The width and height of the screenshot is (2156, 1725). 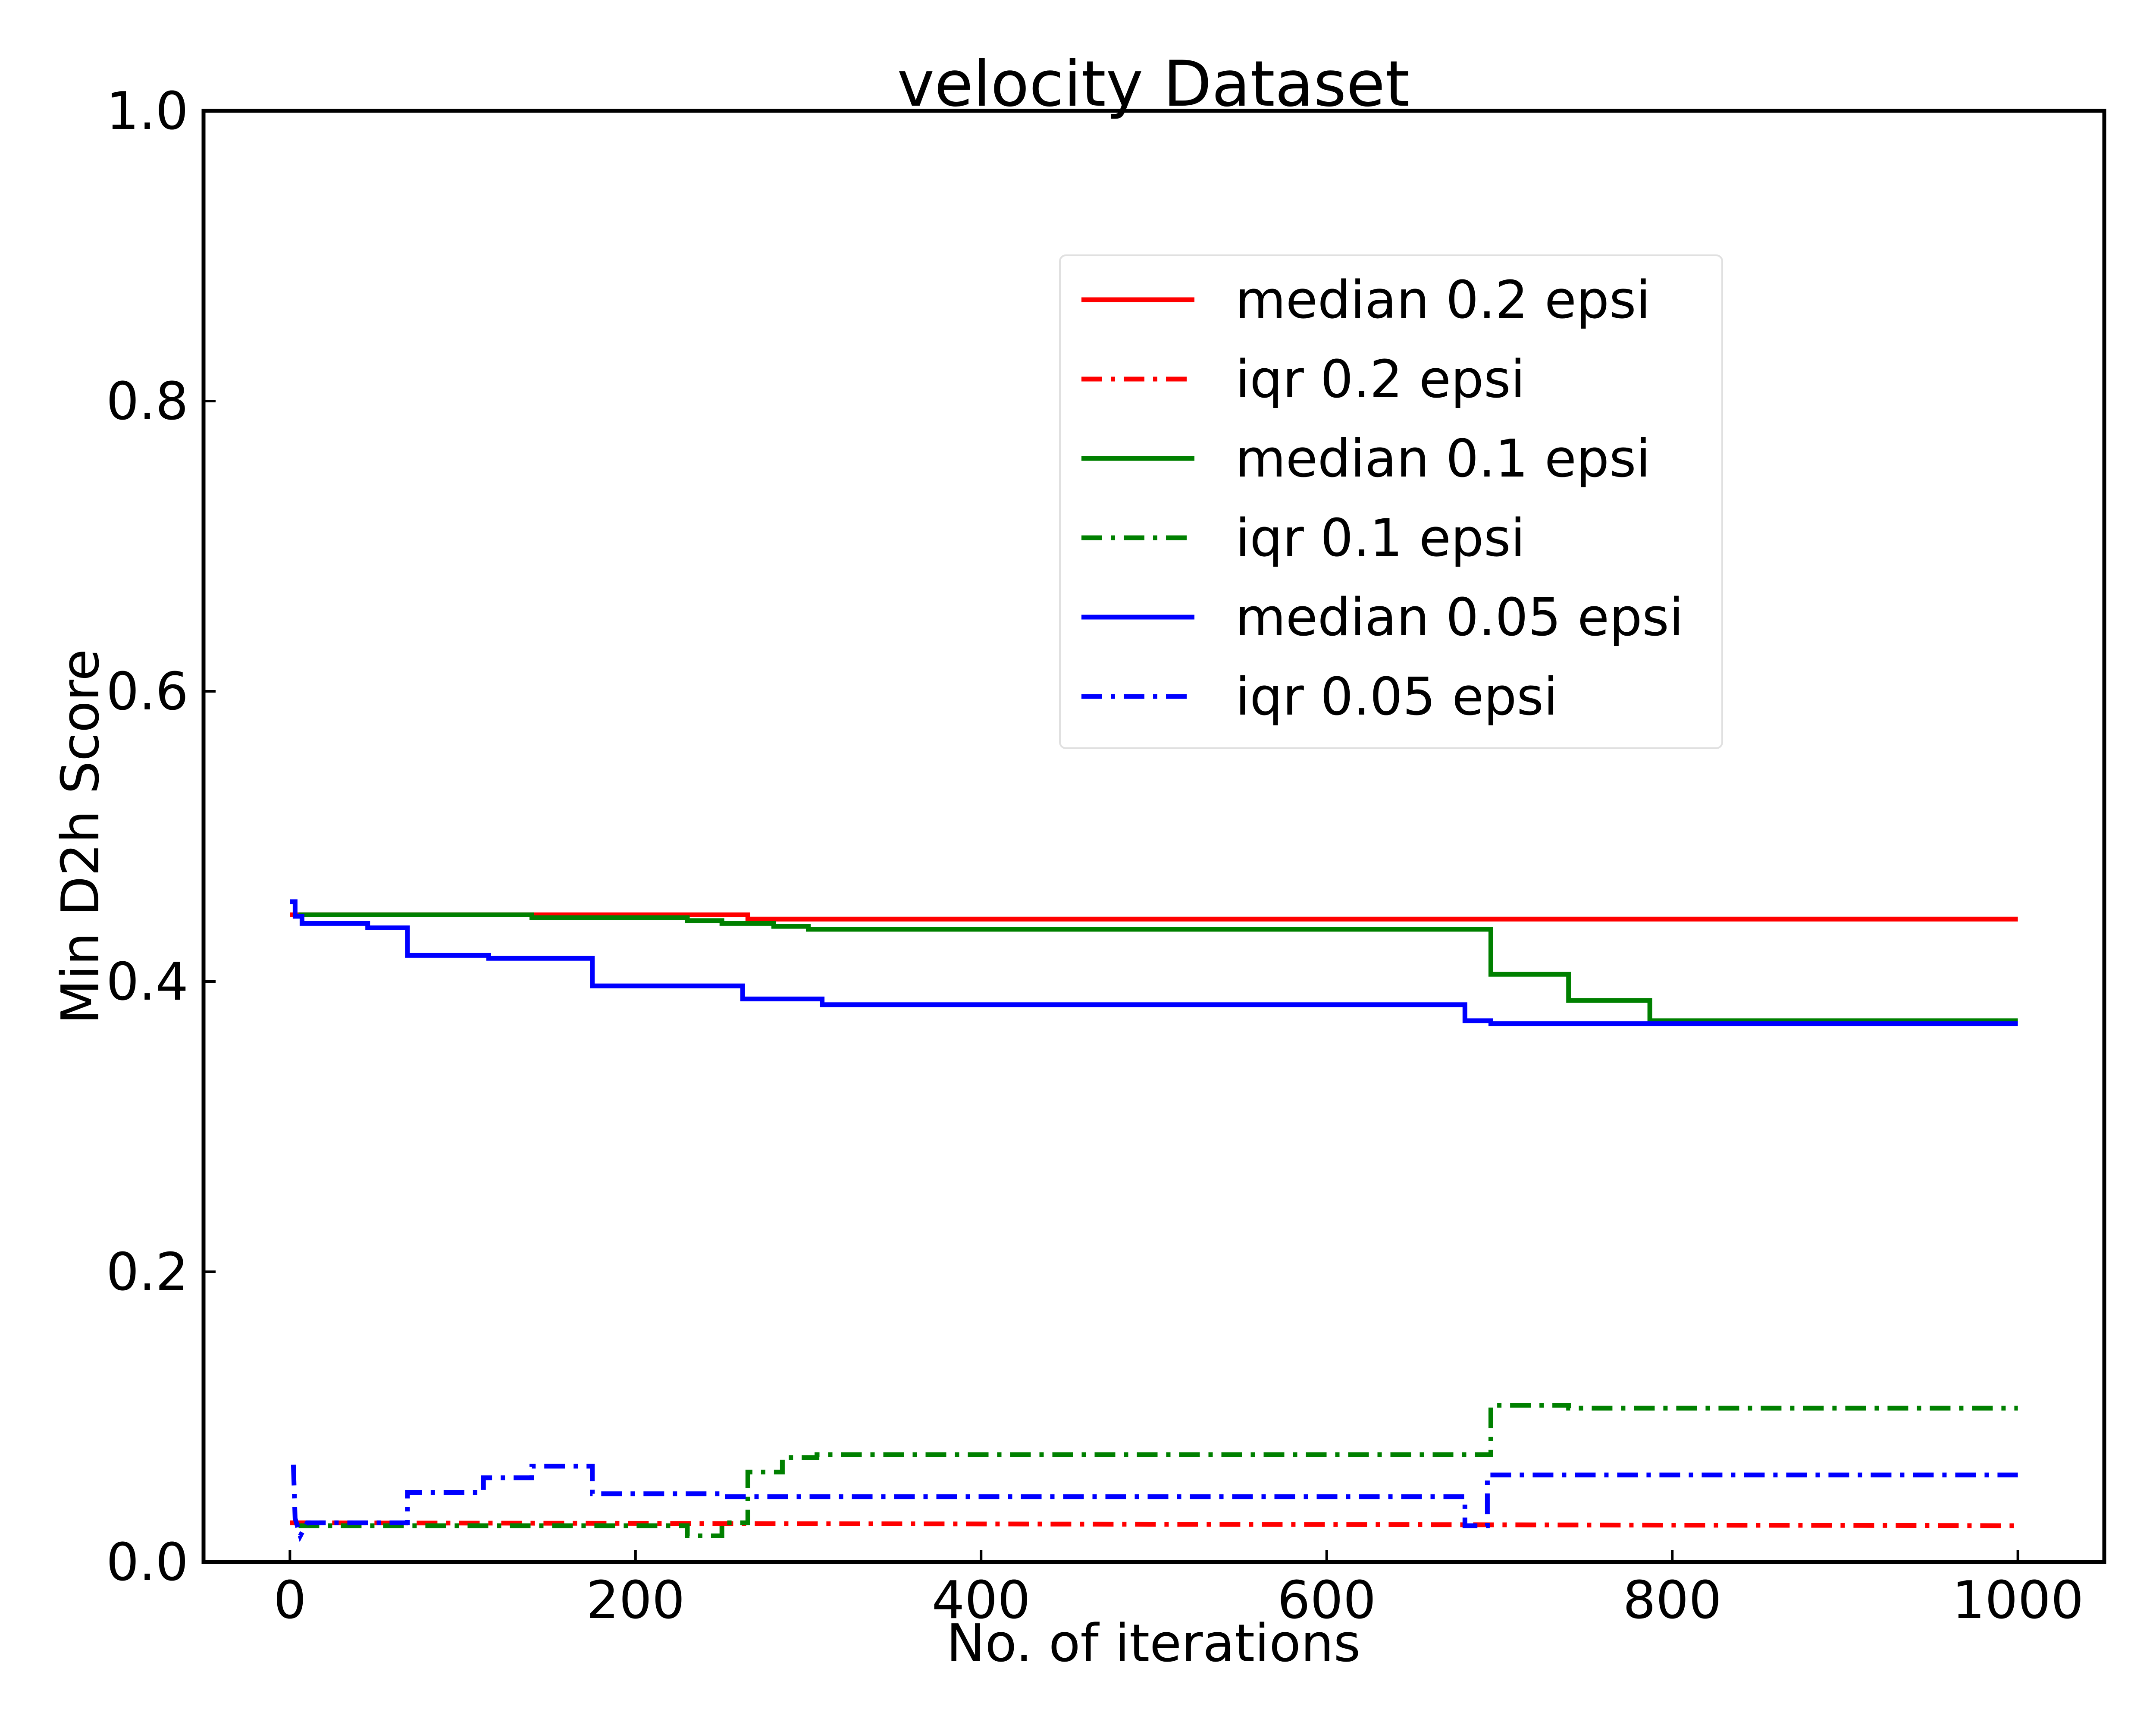 What do you see at coordinates (1443, 300) in the screenshot?
I see `legend-label: median 0.2 epsi` at bounding box center [1443, 300].